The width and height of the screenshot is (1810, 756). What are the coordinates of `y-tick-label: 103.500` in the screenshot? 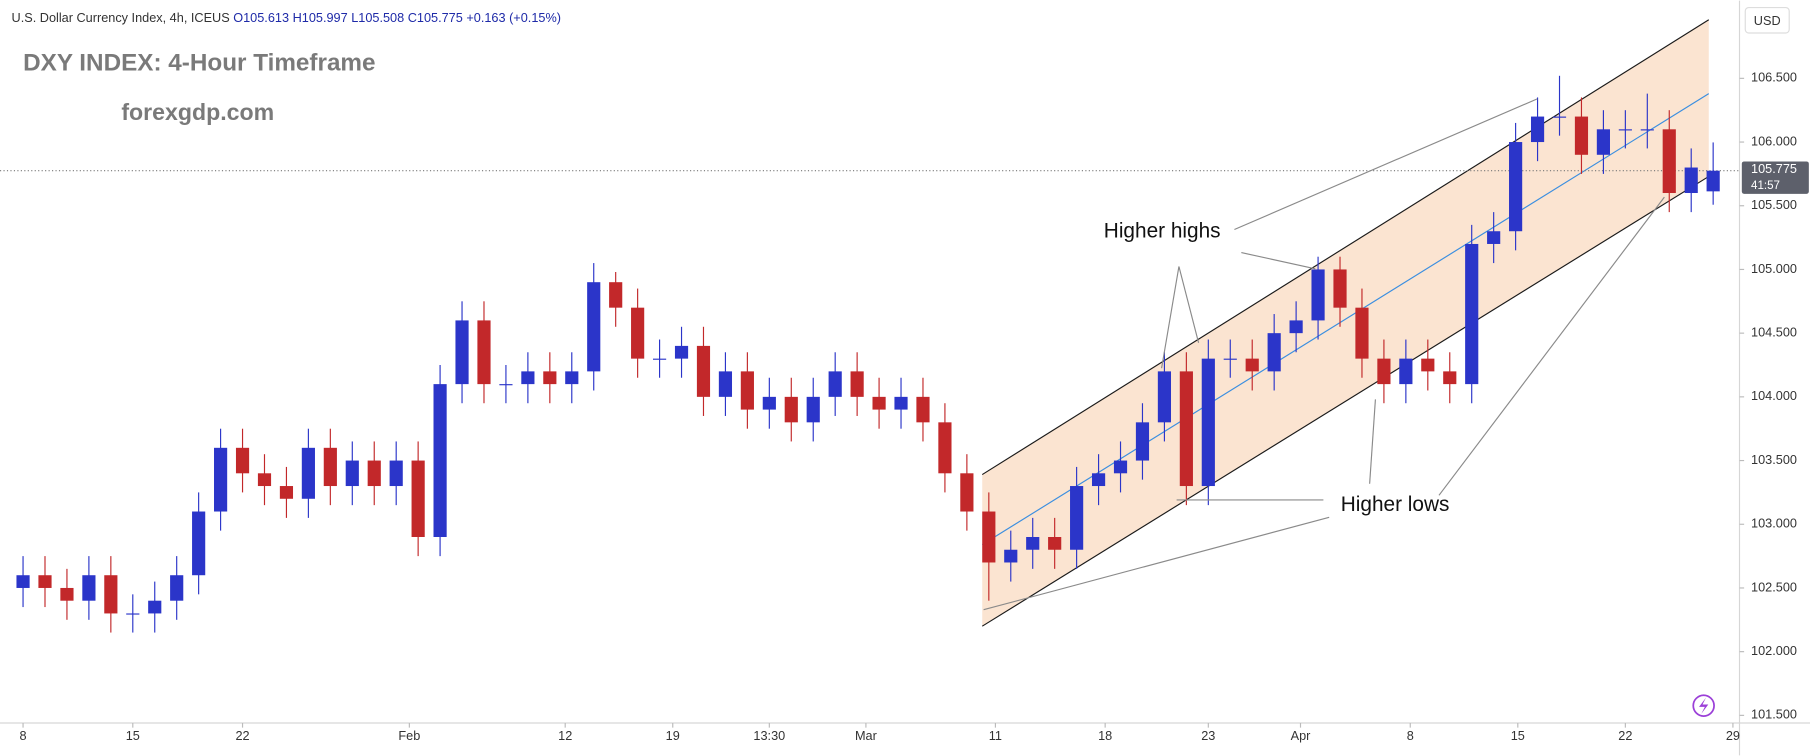 It's located at (1774, 459).